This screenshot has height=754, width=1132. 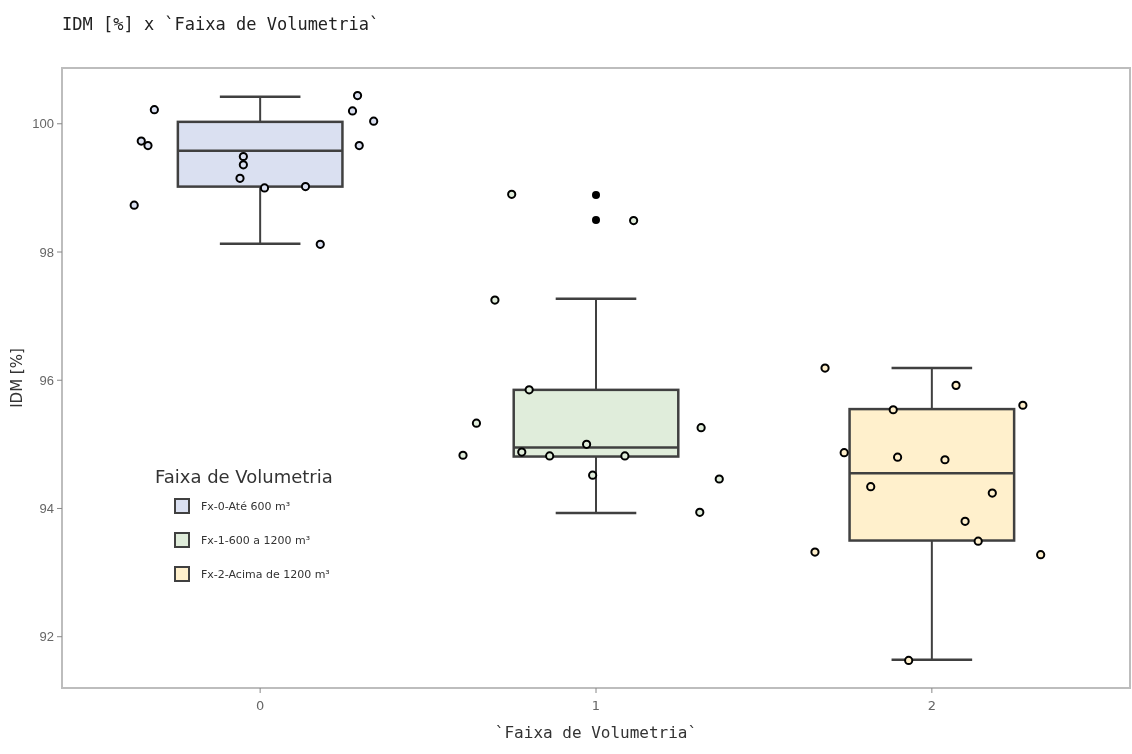 What do you see at coordinates (46, 509) in the screenshot?
I see `y-tick-label: 94` at bounding box center [46, 509].